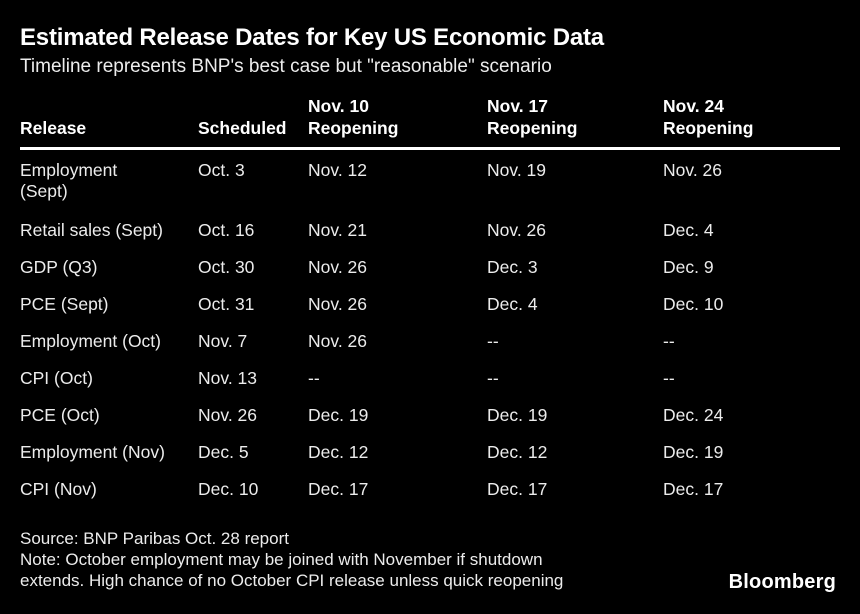 This screenshot has width=860, height=614. I want to click on table-cell: Nov. 21, so click(338, 230).